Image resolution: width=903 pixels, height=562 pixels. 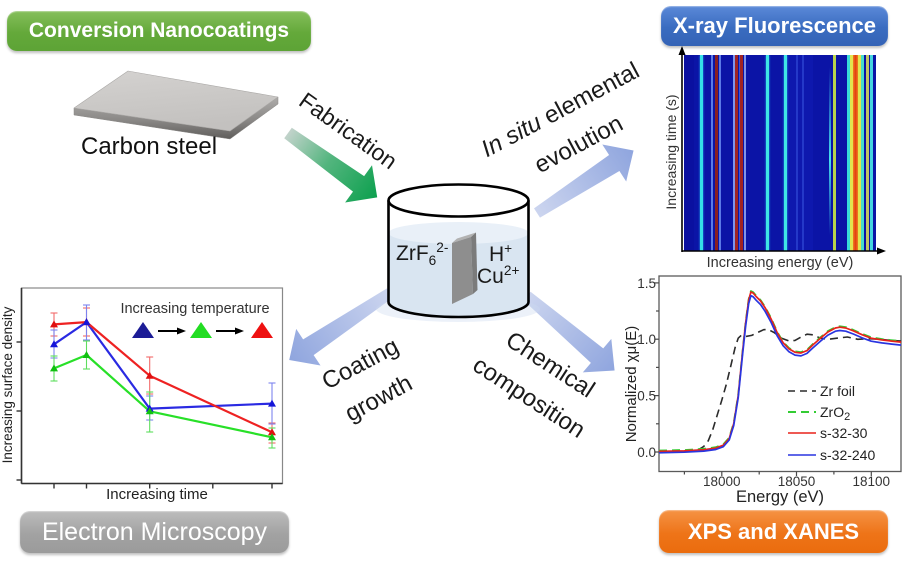 What do you see at coordinates (7, 384) in the screenshot?
I see `svg-text: Increasing surface density` at bounding box center [7, 384].